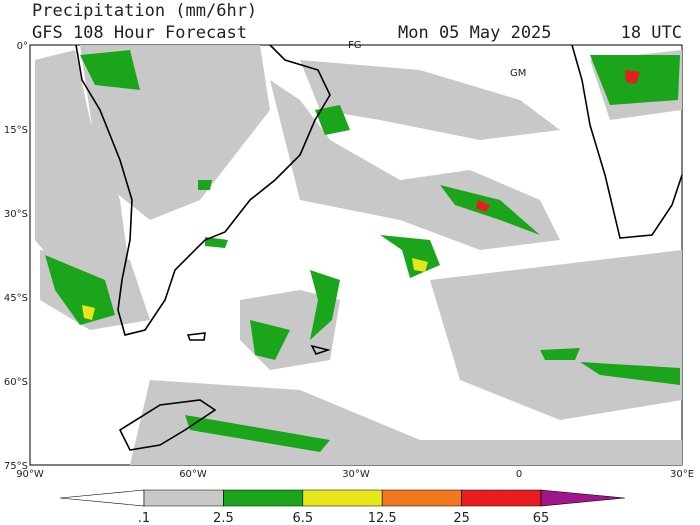 The image size is (700, 525). I want to click on subtitle: GFS 108 Hour Forecast, so click(139, 33).